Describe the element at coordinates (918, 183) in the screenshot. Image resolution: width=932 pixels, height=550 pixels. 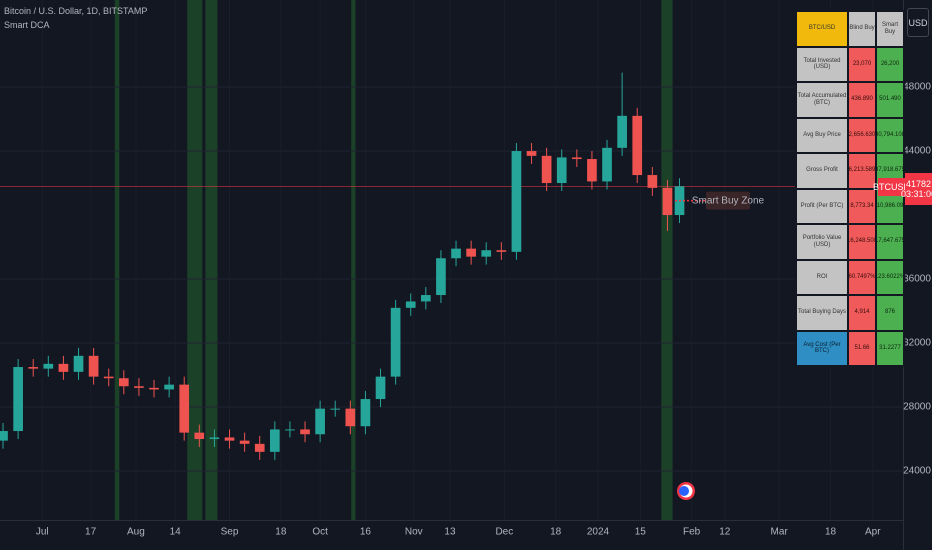
I see `price-tag-value: 41782` at that location.